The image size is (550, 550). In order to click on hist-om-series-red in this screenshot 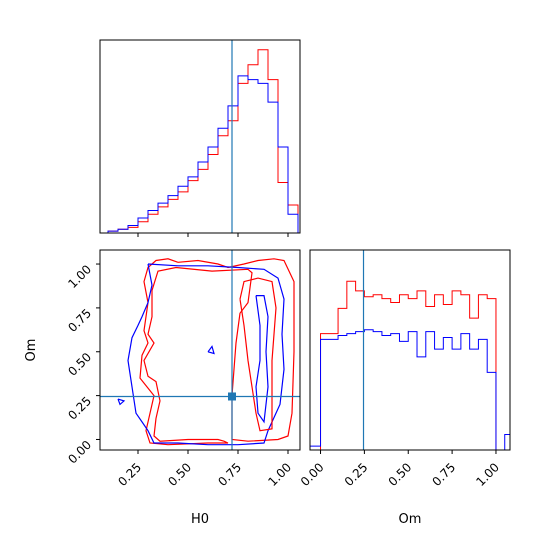, I will do `click(410, 365)`.